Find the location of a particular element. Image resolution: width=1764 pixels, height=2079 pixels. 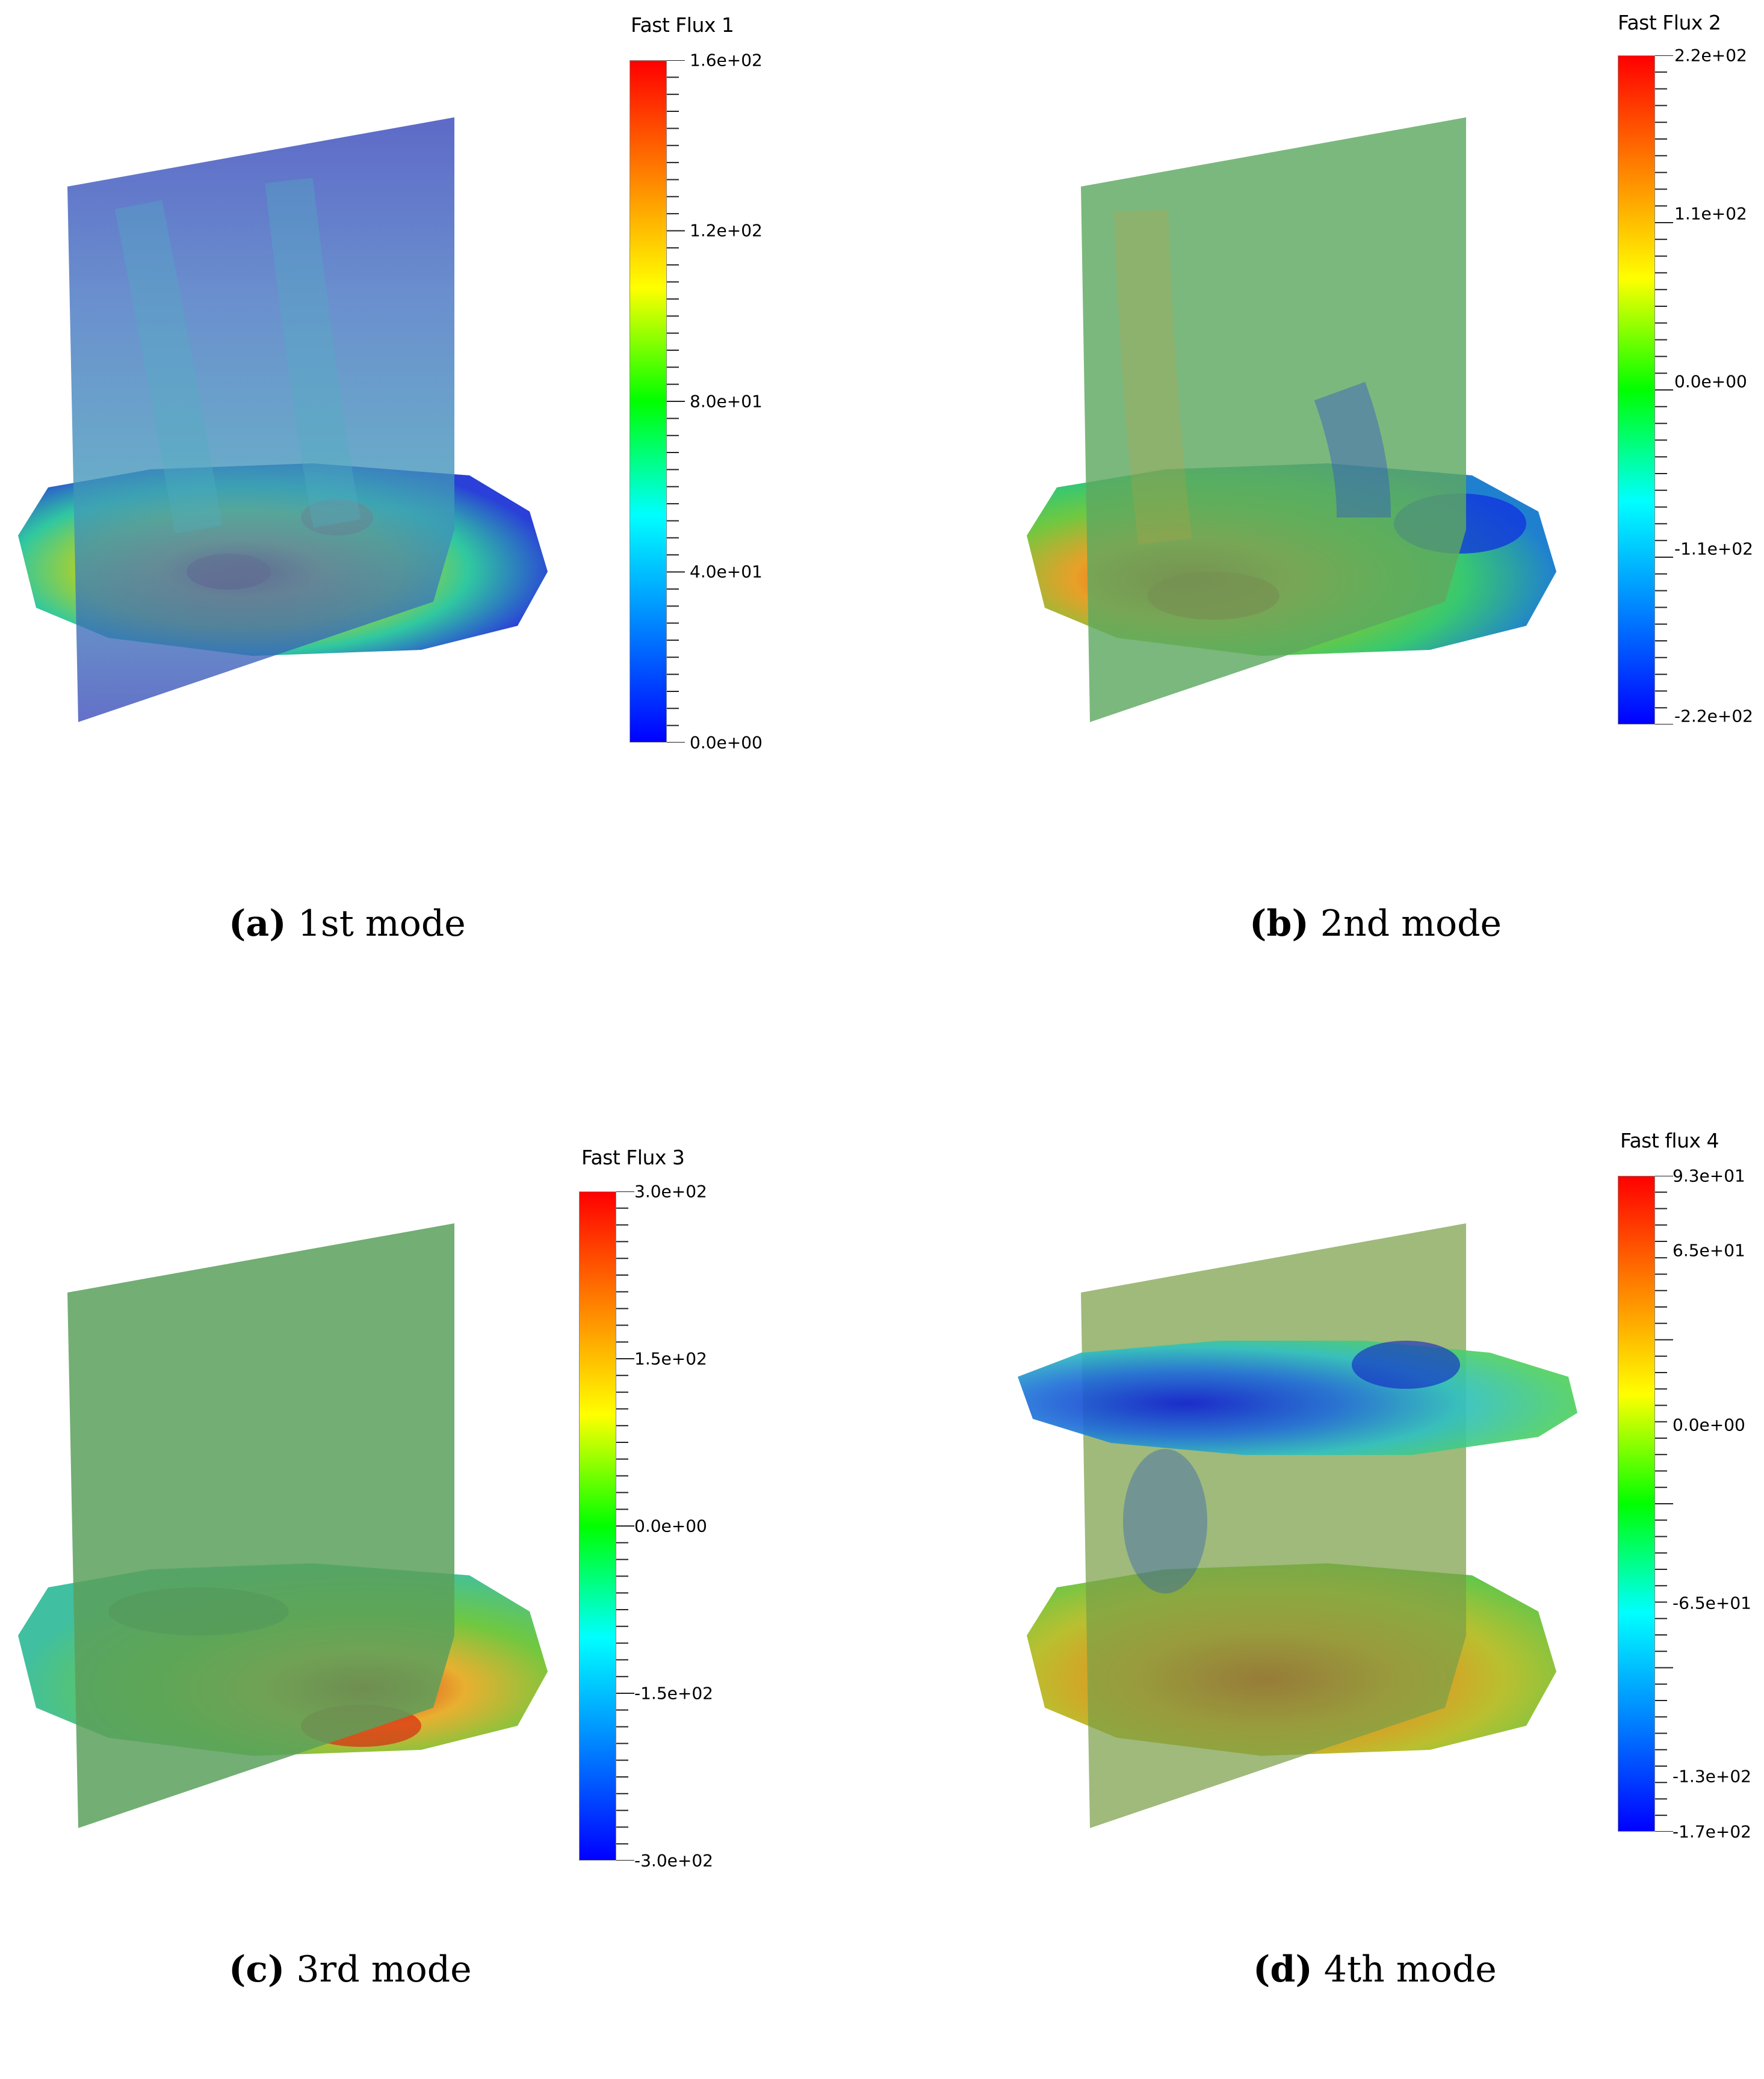

colorbar-label: -1.7e+02 is located at coordinates (1712, 1831).